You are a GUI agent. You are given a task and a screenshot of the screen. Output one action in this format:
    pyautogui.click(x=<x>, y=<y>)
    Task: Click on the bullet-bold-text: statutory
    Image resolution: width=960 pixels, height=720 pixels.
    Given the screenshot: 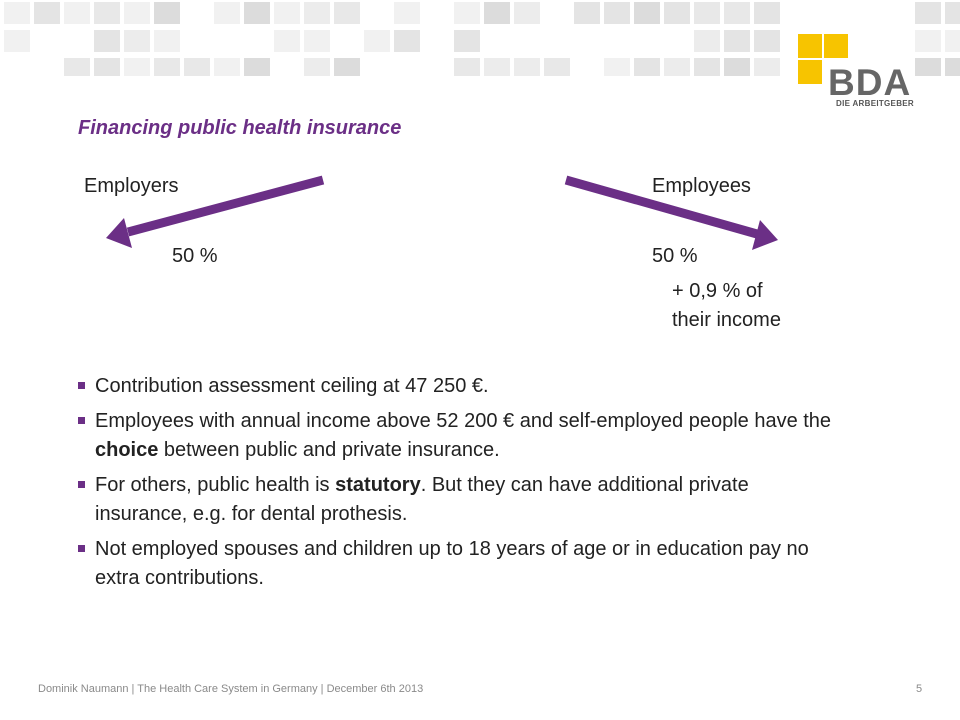 What is the action you would take?
    pyautogui.click(x=378, y=485)
    